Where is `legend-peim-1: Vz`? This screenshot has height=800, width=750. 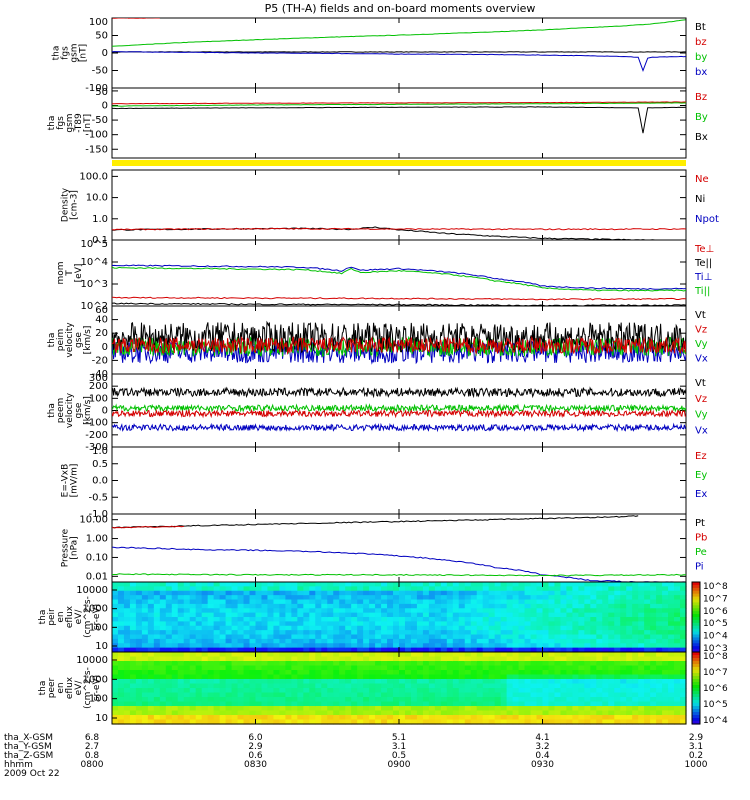 legend-peim-1: Vz is located at coordinates (701, 330).